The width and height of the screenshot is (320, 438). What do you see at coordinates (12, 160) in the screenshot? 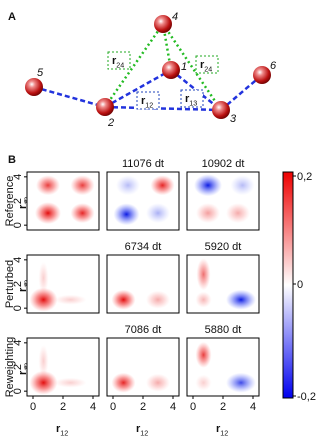
I see `panel-label: B` at bounding box center [12, 160].